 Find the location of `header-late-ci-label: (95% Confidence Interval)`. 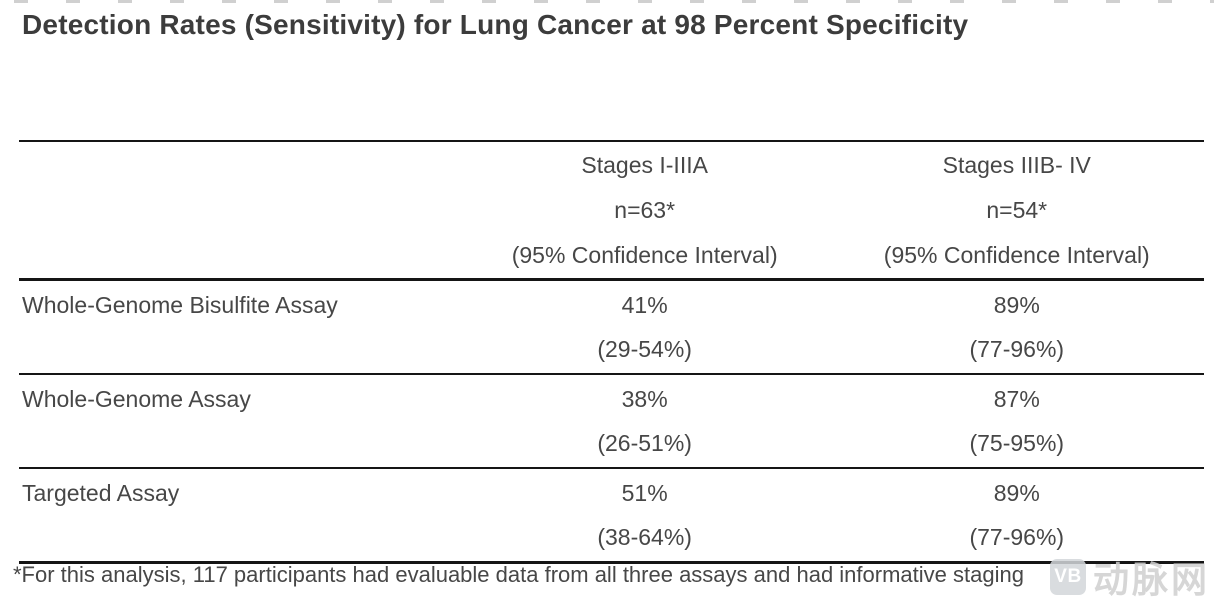

header-late-ci-label: (95% Confidence Interval) is located at coordinates (1016, 255).